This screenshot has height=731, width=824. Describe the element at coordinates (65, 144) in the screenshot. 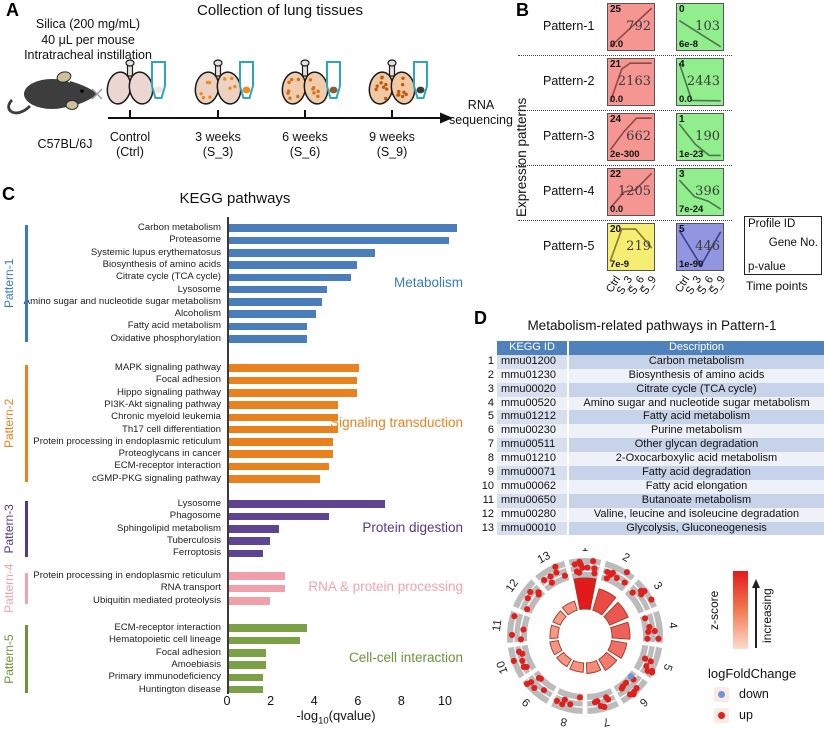

I see `mouse-strain-label: C57BL/6J` at that location.